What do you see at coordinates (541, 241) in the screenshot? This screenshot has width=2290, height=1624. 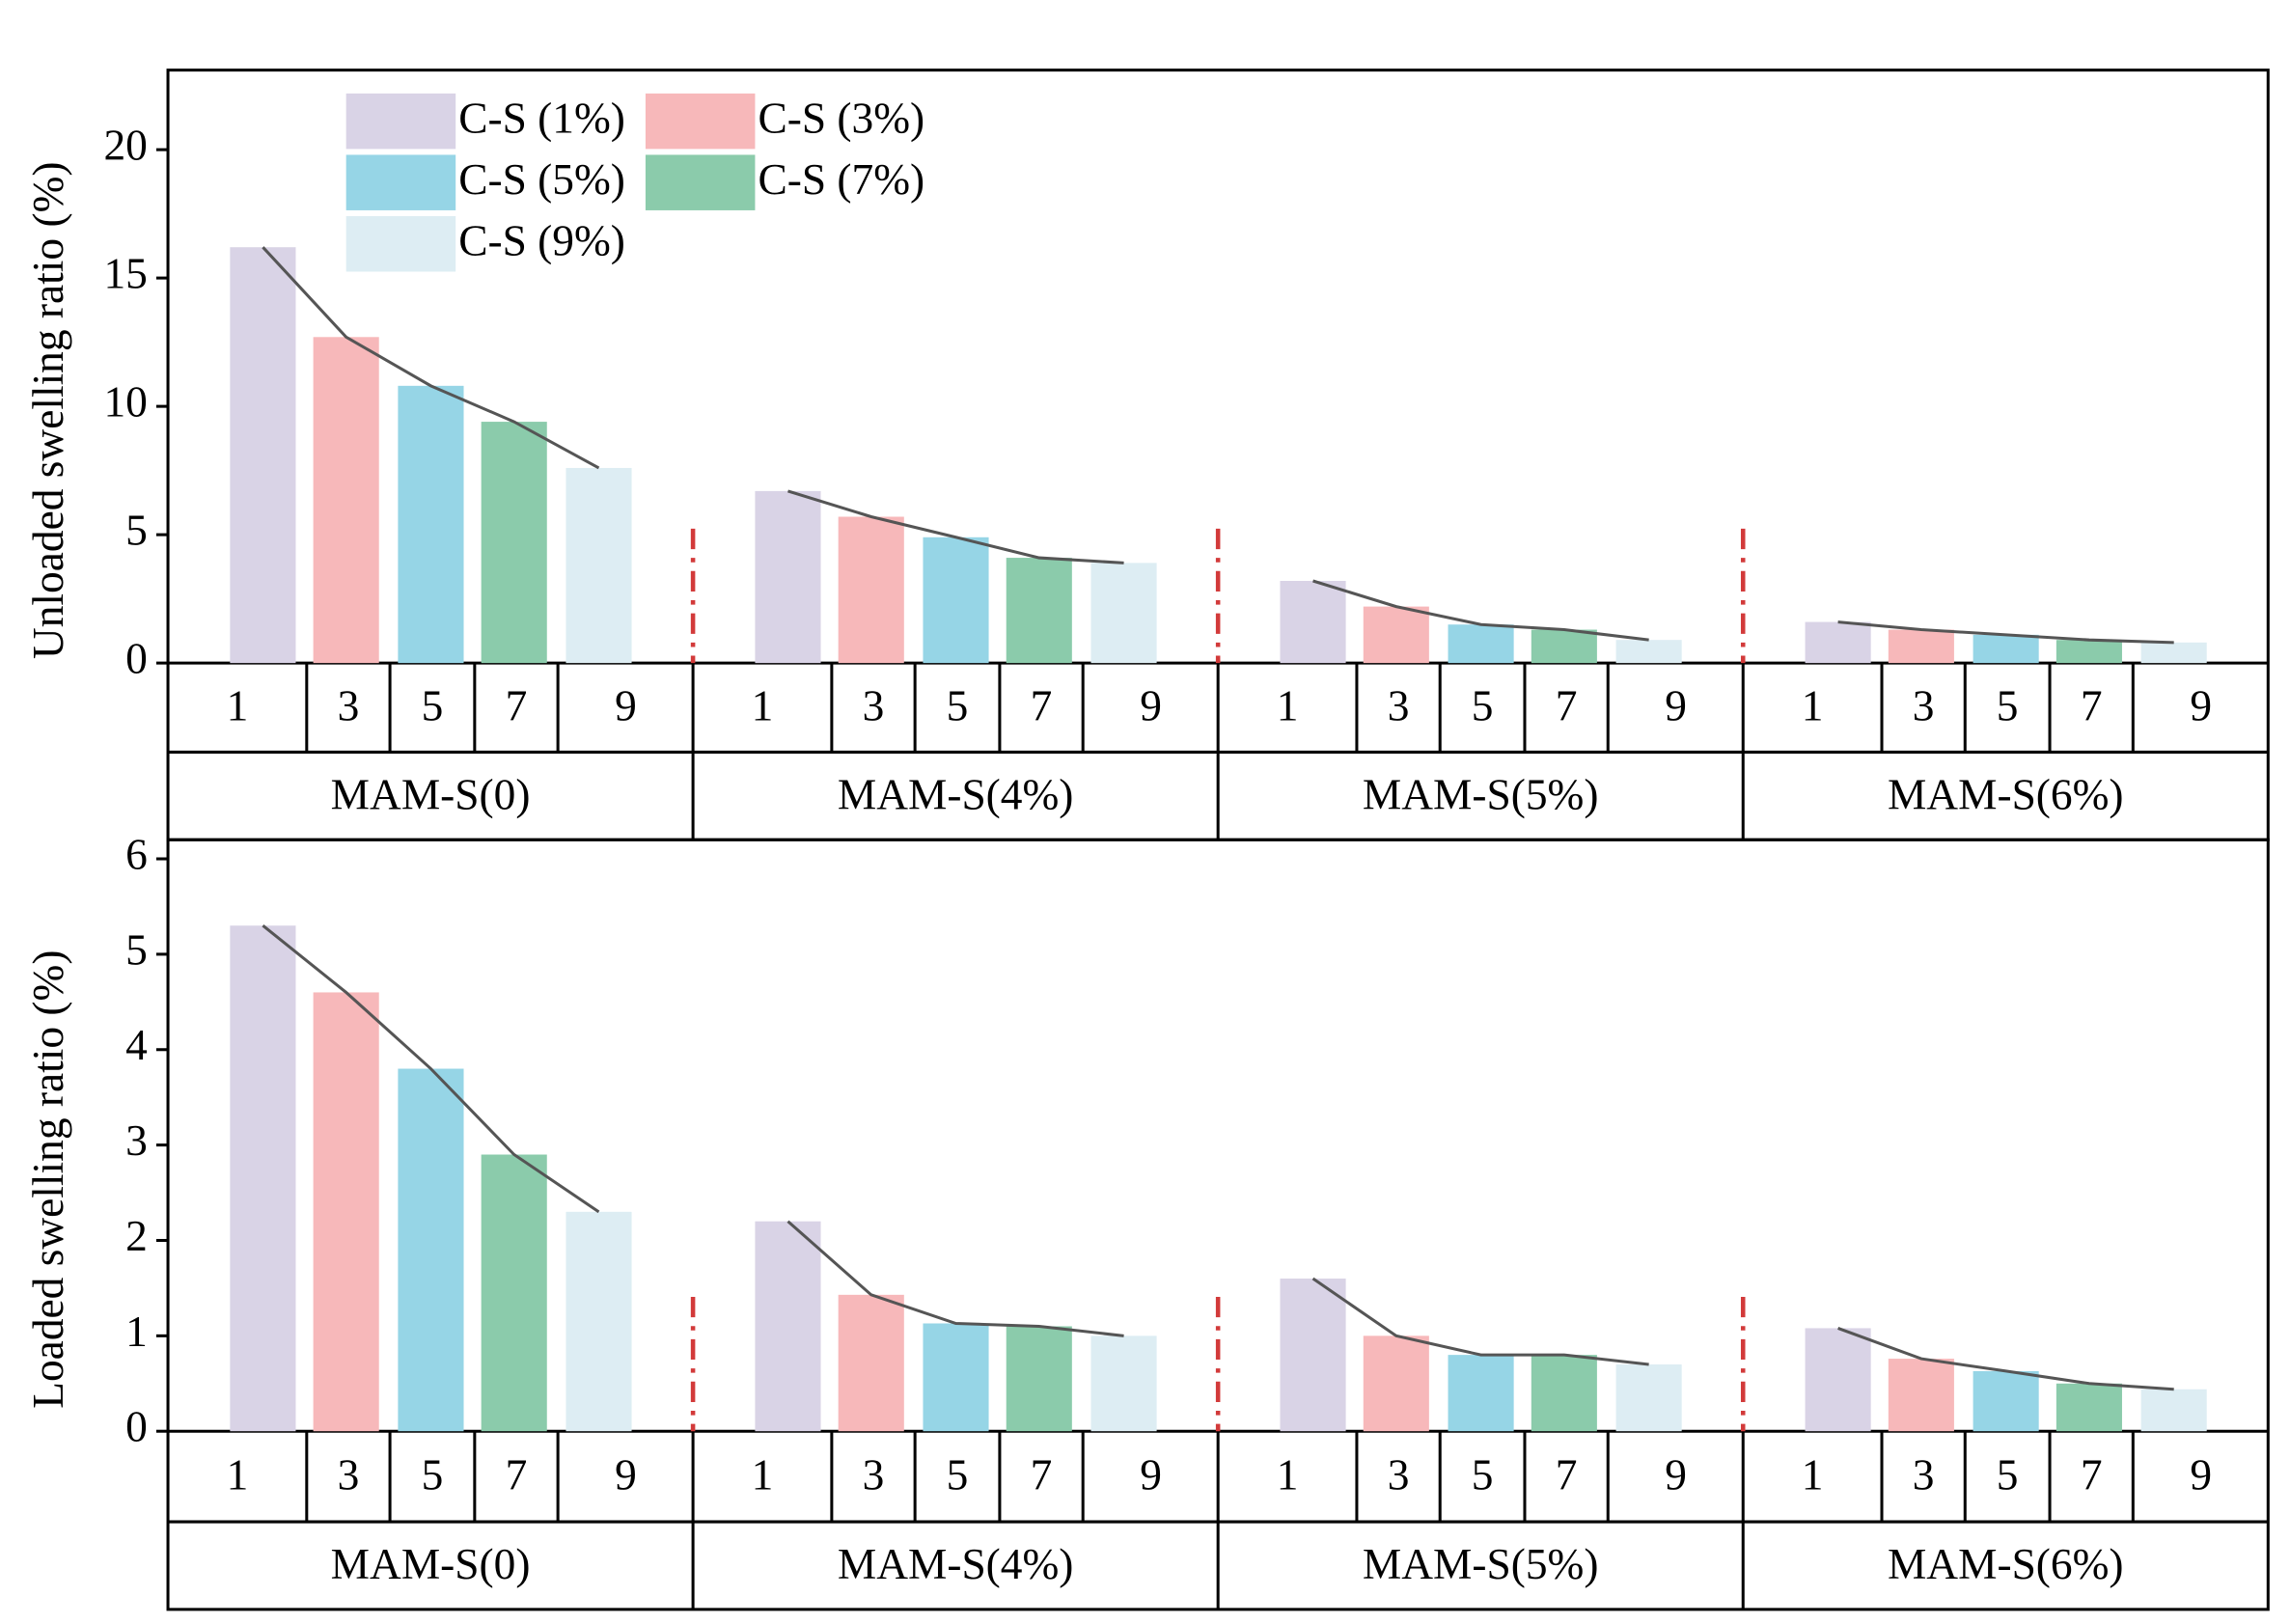 I see `legend-label: C-S (9%)` at bounding box center [541, 241].